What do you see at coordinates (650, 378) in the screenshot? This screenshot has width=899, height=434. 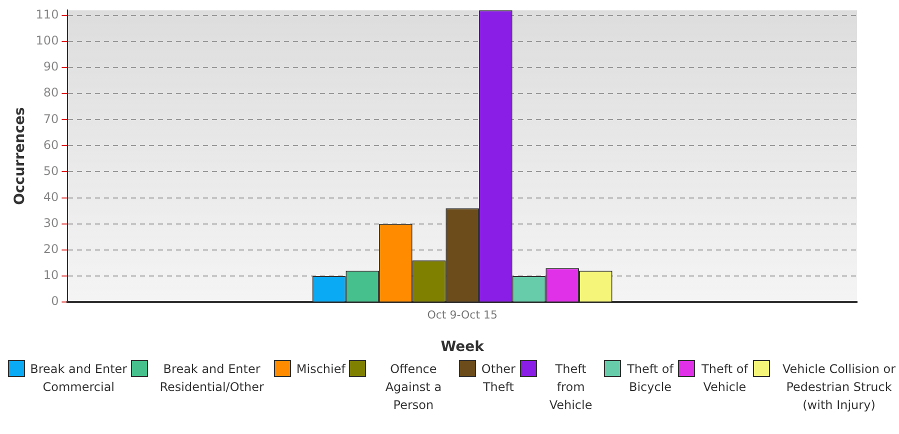 I see `legend-label: Theft of Bicycle` at bounding box center [650, 378].